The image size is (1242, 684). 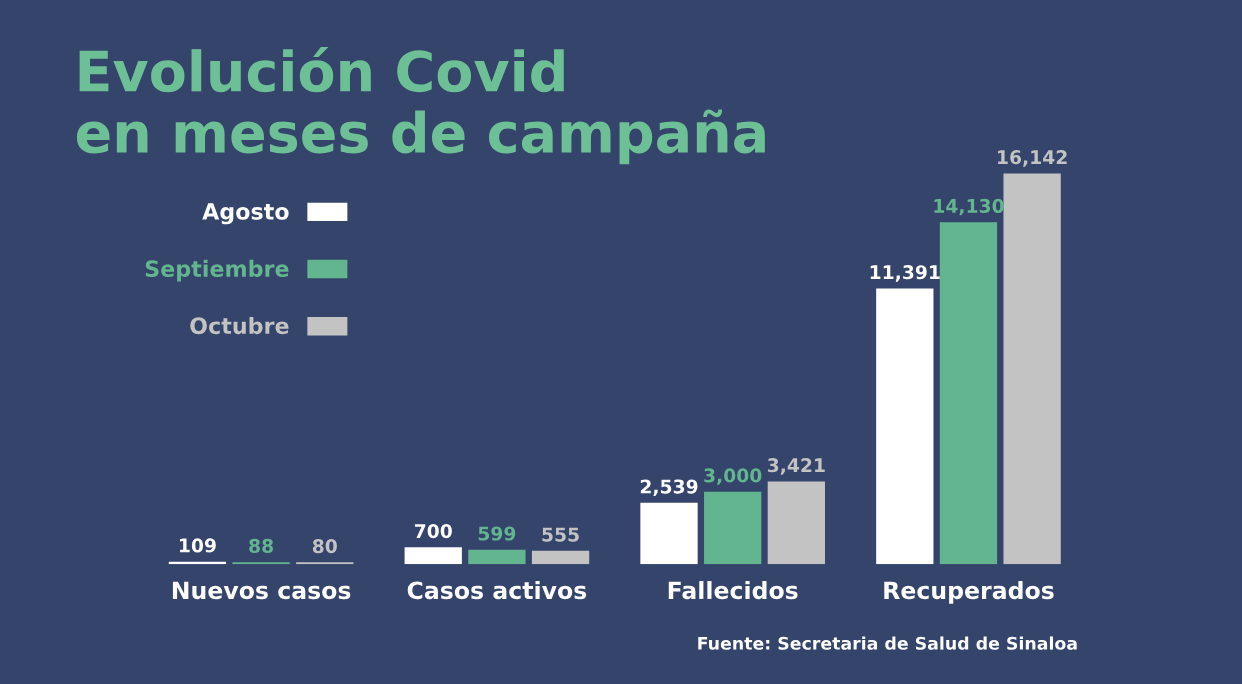 What do you see at coordinates (497, 590) in the screenshot?
I see `x-tick-label: Casos activos` at bounding box center [497, 590].